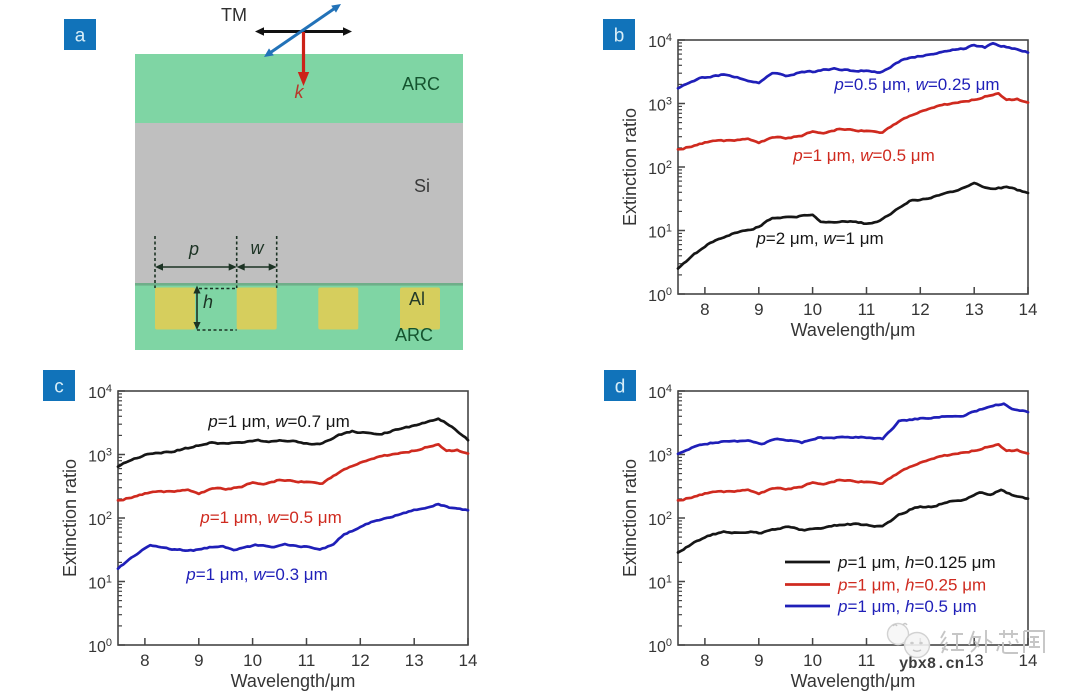  I want to click on svg-text: d, so click(620, 387).